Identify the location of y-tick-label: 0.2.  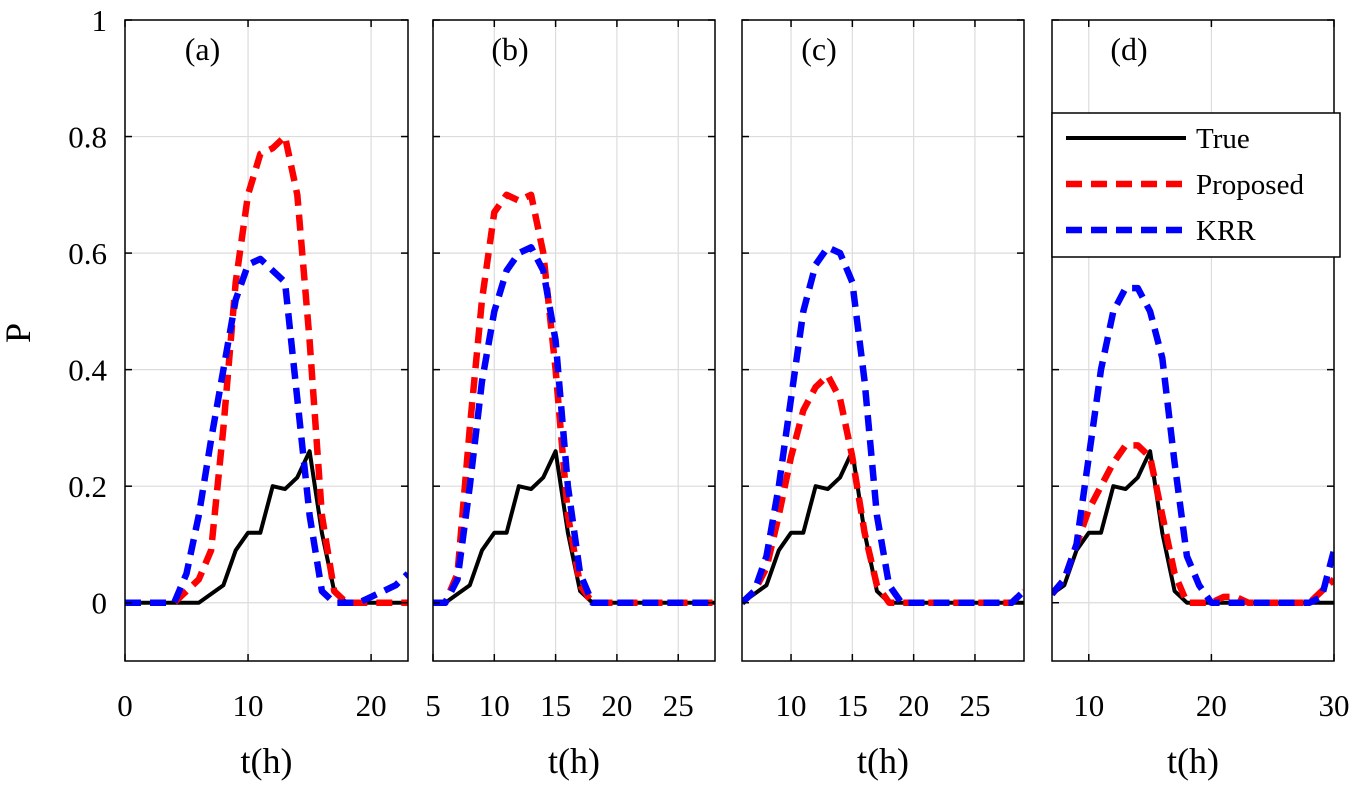
(87, 486).